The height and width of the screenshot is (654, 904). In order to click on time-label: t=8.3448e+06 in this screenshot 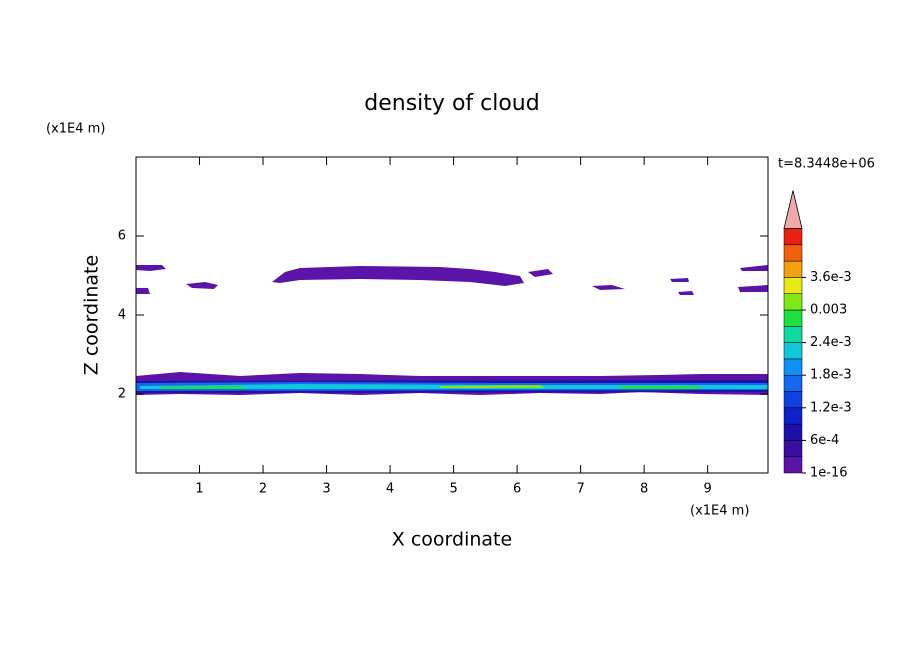, I will do `click(826, 164)`.